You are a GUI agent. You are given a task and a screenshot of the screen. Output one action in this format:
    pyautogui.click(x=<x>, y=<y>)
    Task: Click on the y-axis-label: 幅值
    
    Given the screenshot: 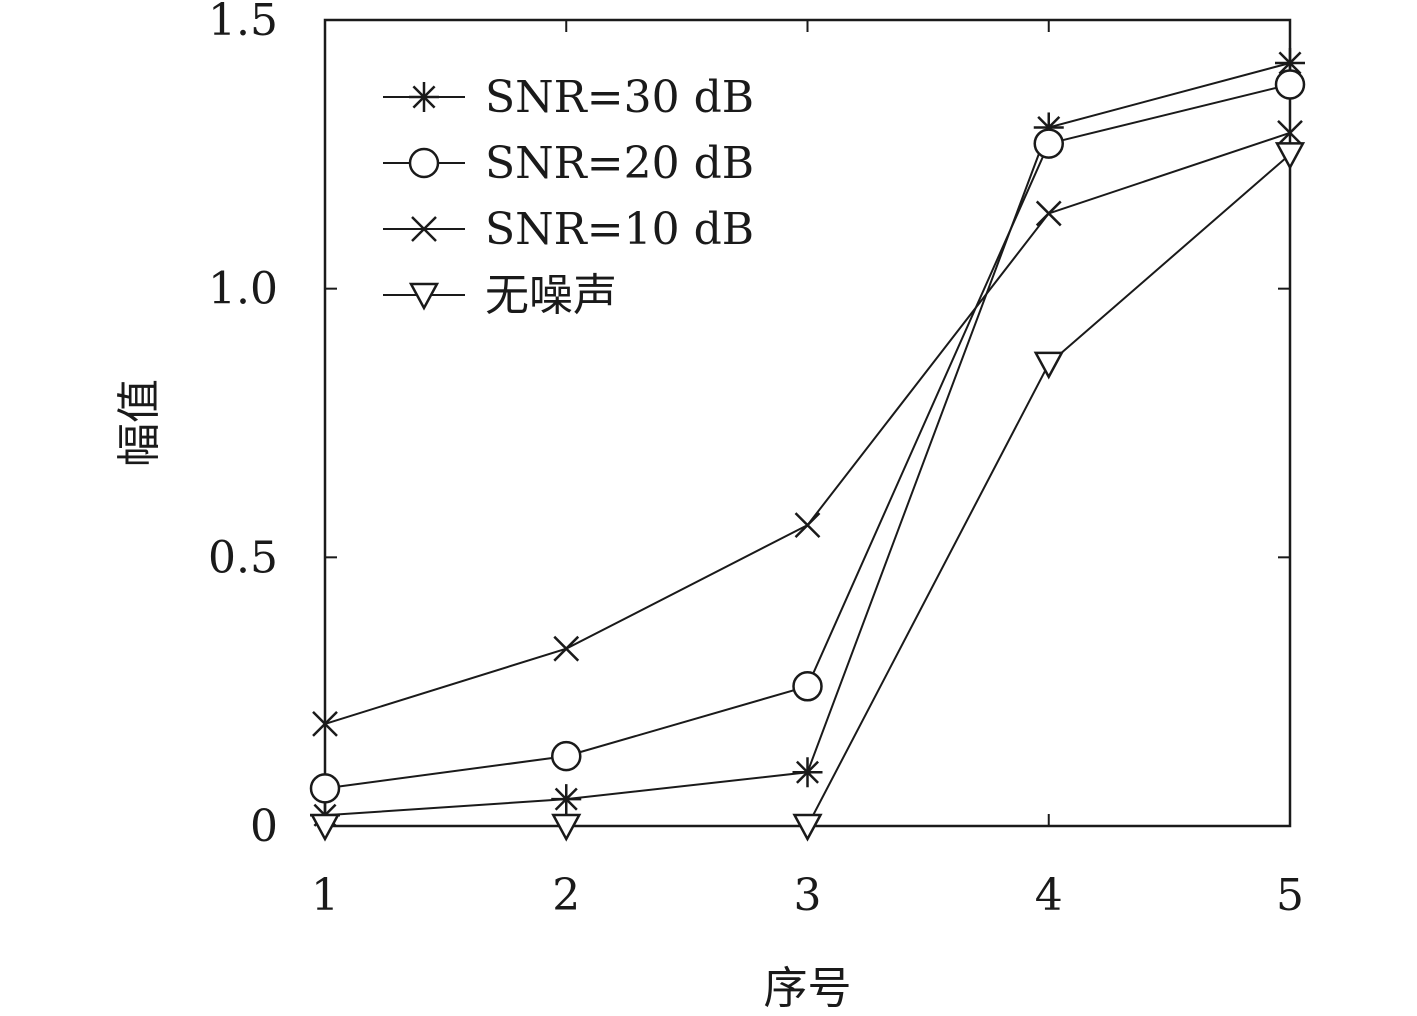 What is the action you would take?
    pyautogui.click(x=139, y=423)
    